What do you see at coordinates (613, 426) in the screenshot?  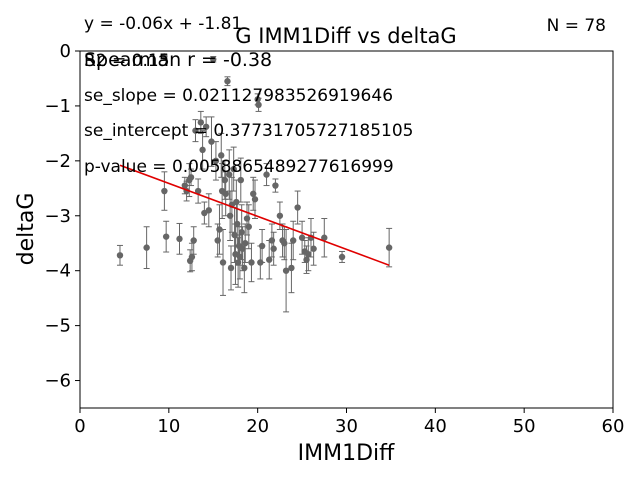 I see `x-tick-label: 60` at bounding box center [613, 426].